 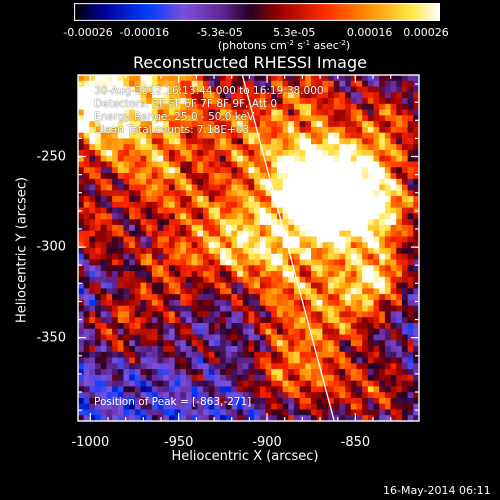 What do you see at coordinates (88, 32) in the screenshot?
I see `colorbar-tick-label: -0.00026` at bounding box center [88, 32].